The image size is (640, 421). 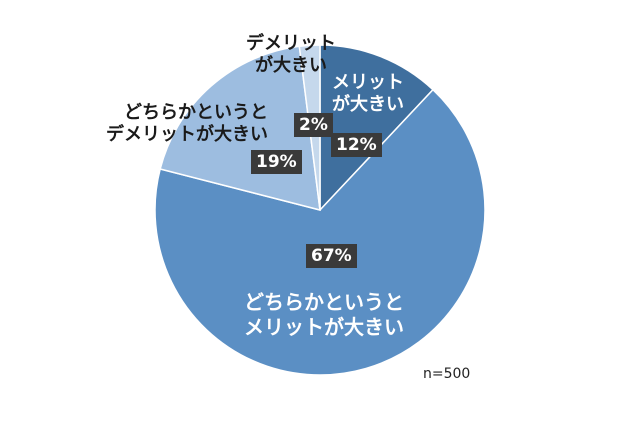 What do you see at coordinates (313, 125) in the screenshot?
I see `slice-value-label-demerit: 2%` at bounding box center [313, 125].